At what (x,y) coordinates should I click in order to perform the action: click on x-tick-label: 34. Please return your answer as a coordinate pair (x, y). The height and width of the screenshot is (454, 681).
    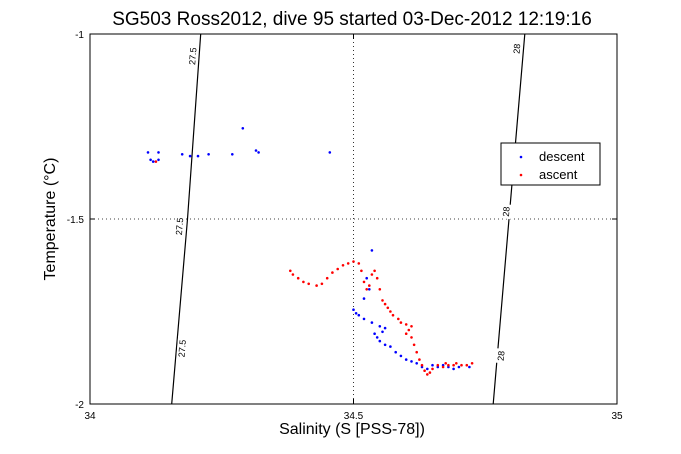
    Looking at the image, I should click on (90, 416).